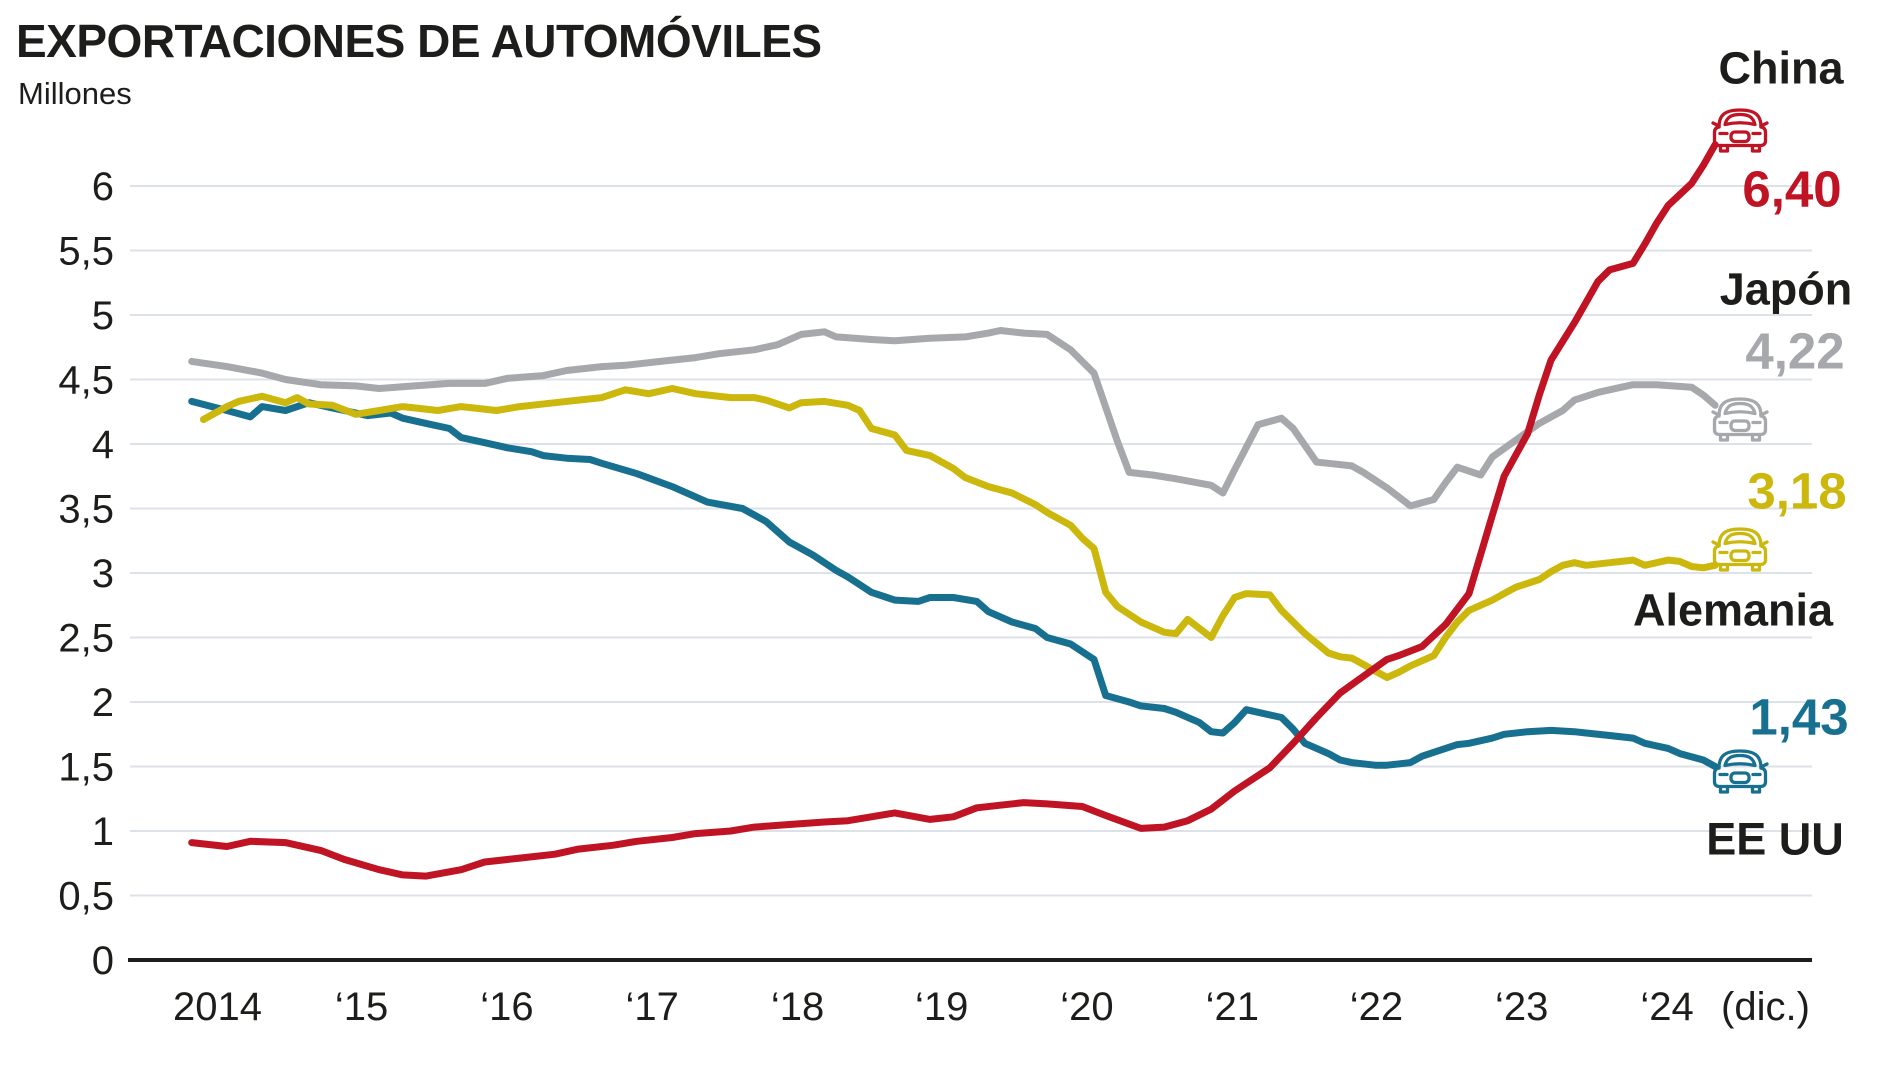 This screenshot has width=1900, height=1069. Describe the element at coordinates (86, 381) in the screenshot. I see `y-tick-label: 4,5` at that location.